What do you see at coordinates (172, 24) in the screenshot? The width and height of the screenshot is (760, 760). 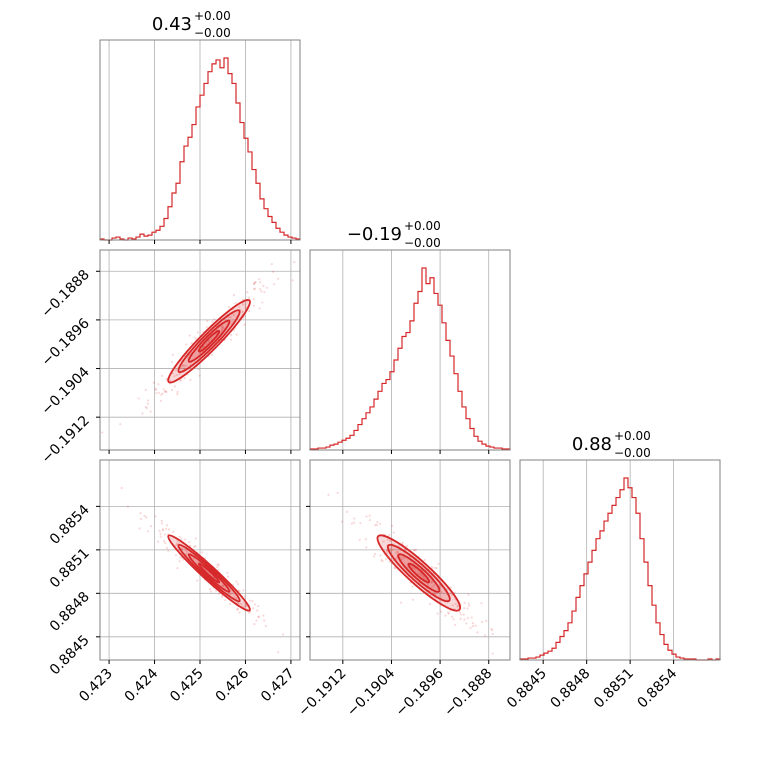 I see `title-value-0: 0.43` at bounding box center [172, 24].